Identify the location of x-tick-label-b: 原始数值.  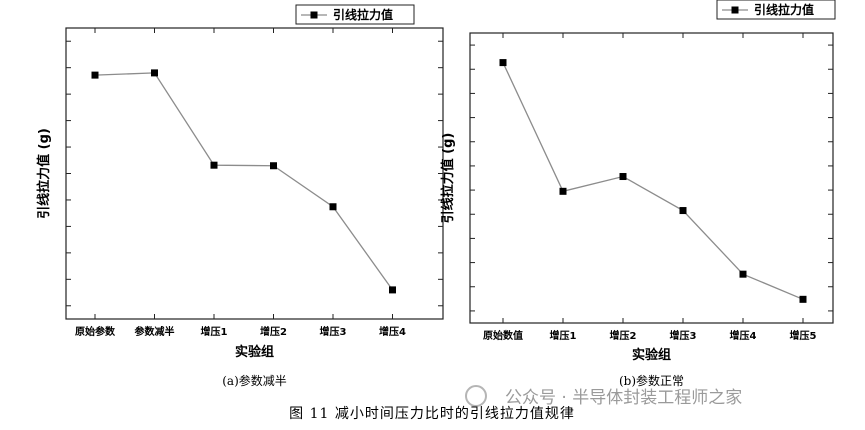
(503, 335).